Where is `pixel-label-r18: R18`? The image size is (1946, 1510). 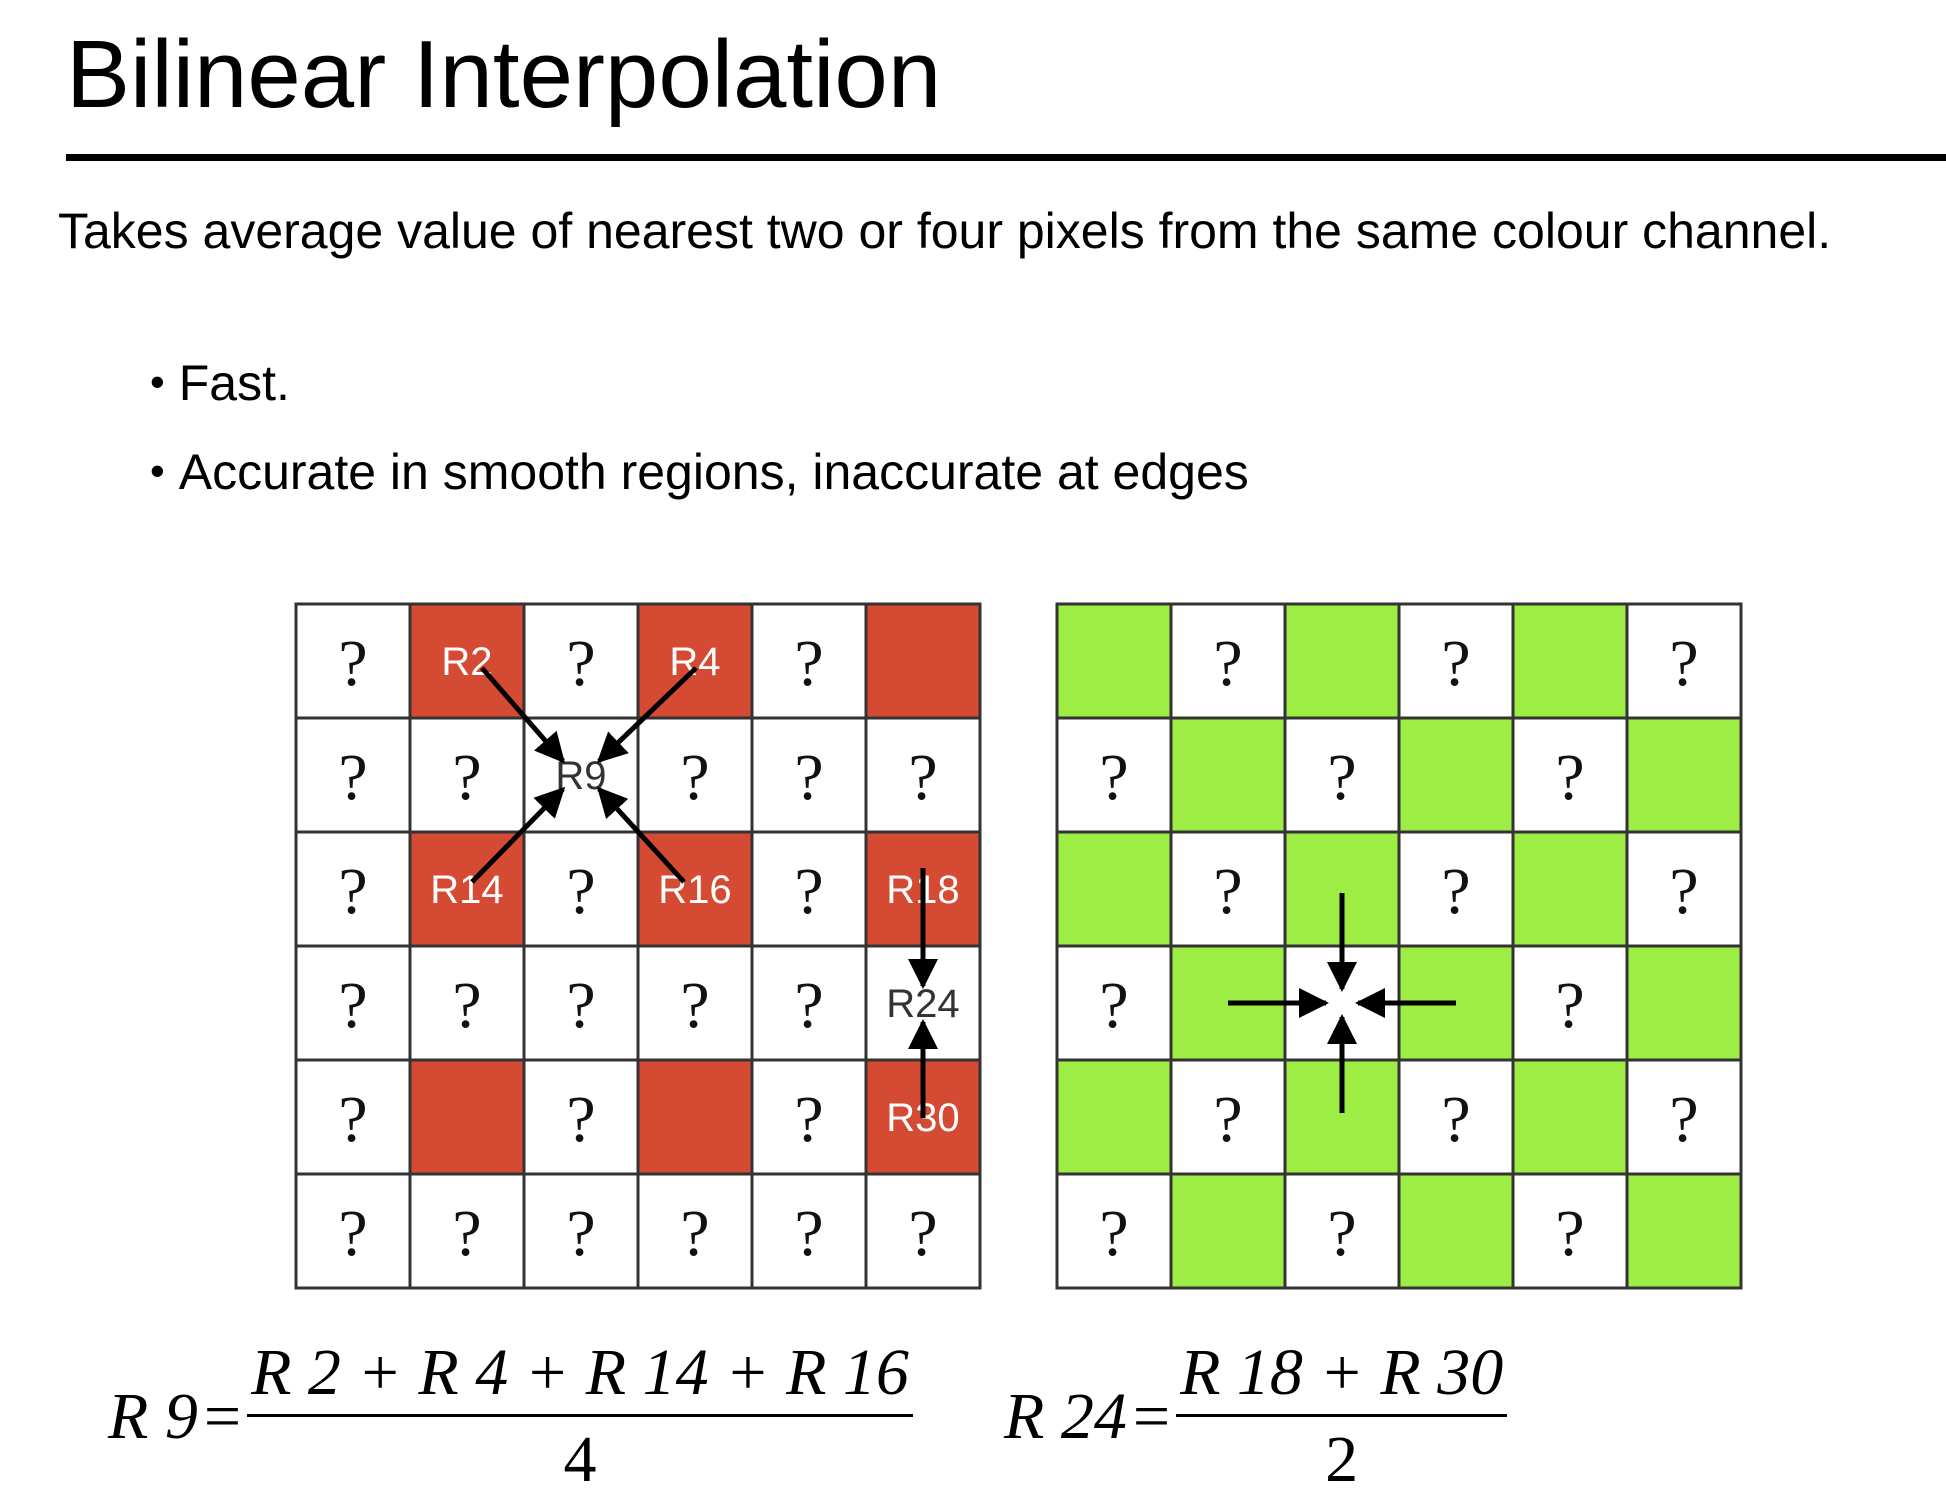
pixel-label-r18: R18 is located at coordinates (922, 890).